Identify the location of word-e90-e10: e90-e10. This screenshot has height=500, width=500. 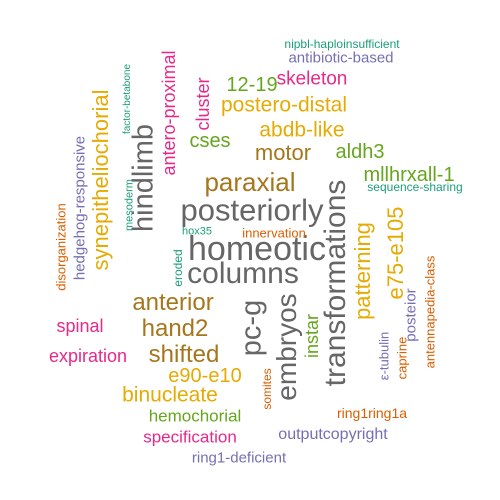
(205, 376).